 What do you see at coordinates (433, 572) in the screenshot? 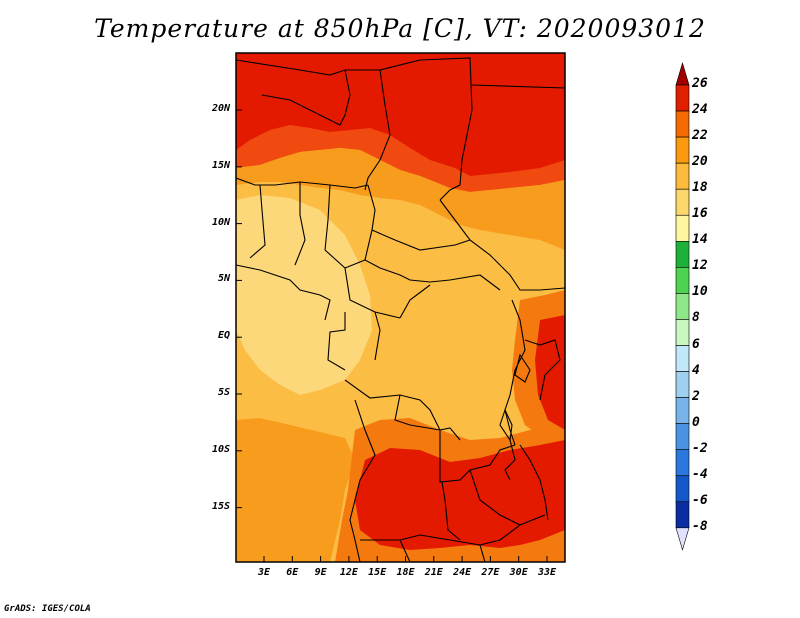
I see `lon-label: 21E` at bounding box center [433, 572].